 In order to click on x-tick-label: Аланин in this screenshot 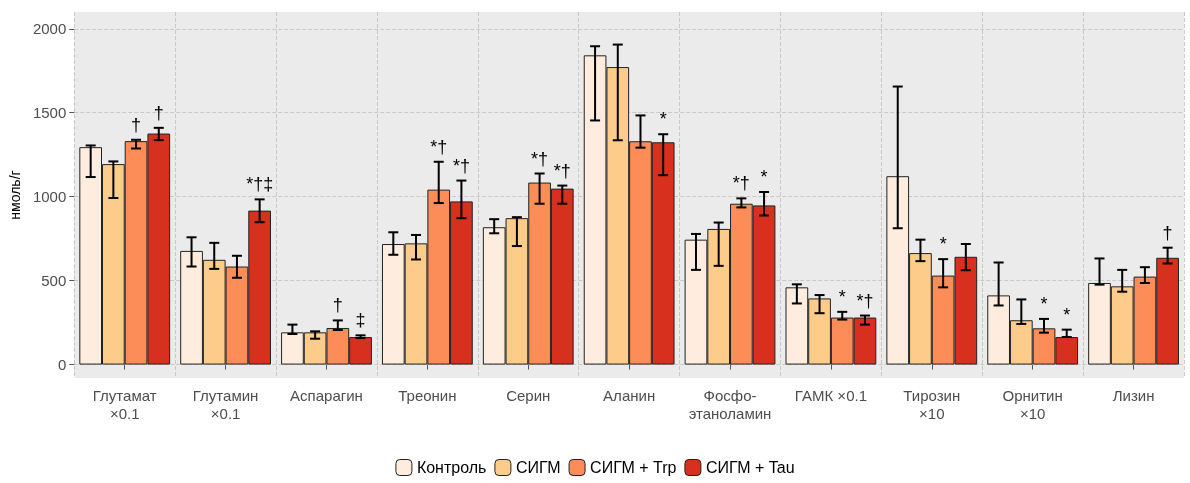, I will do `click(629, 395)`.